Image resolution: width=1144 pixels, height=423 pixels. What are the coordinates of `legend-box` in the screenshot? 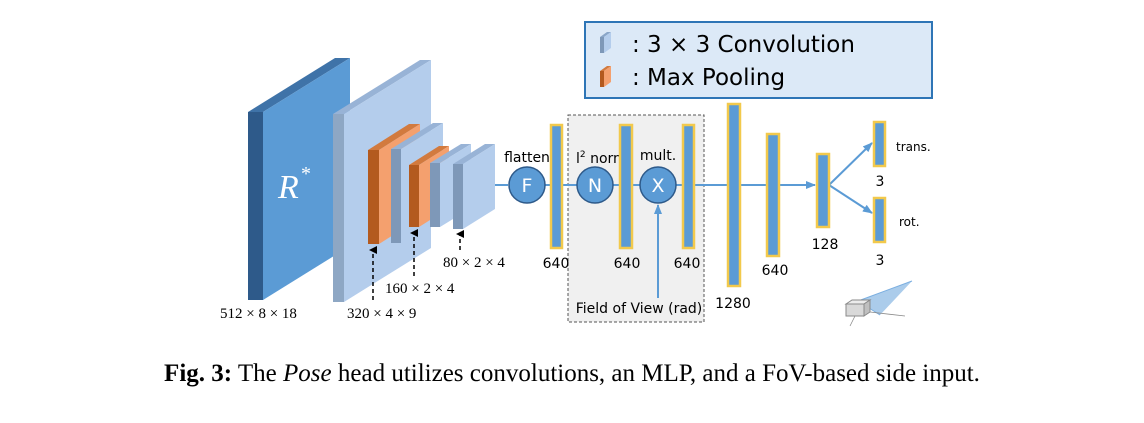 It's located at (758, 60).